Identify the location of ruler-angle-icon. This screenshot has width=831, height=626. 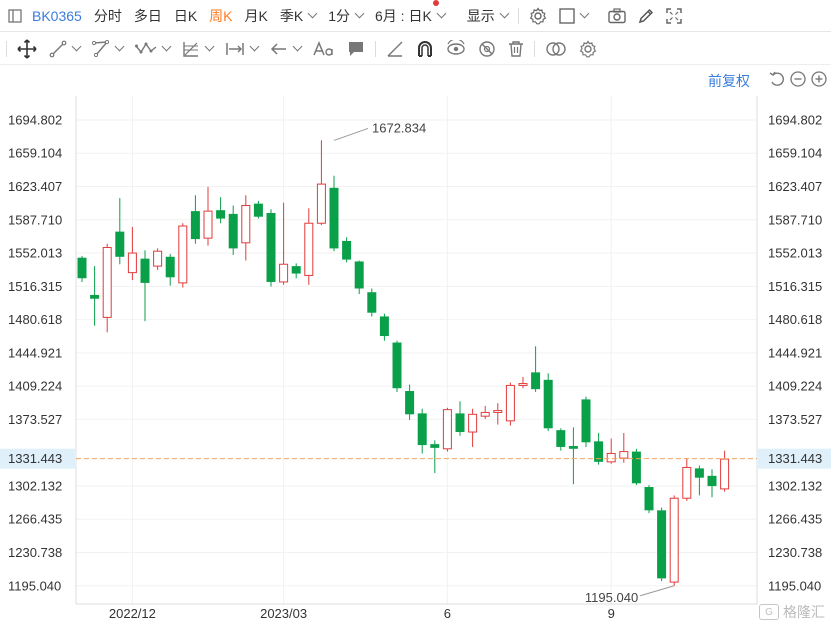
(395, 49).